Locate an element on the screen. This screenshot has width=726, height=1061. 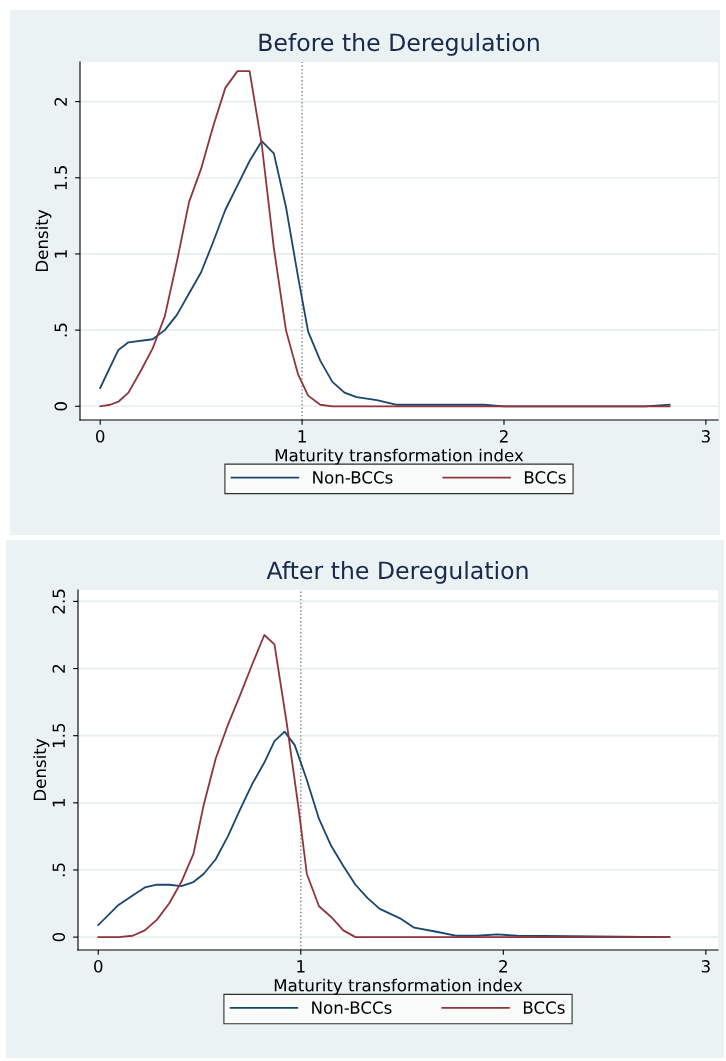
chart-title: Before the Deregulation is located at coordinates (399, 44).